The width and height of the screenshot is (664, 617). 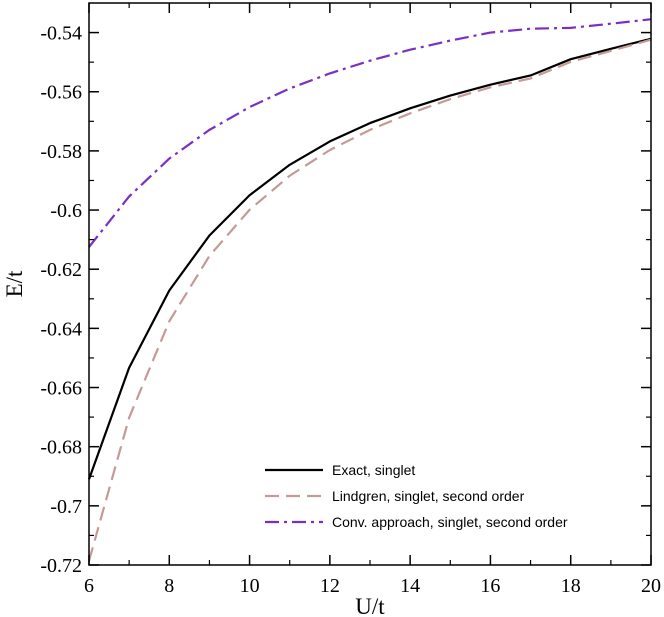 What do you see at coordinates (61, 566) in the screenshot?
I see `y-tick-label: -0.72` at bounding box center [61, 566].